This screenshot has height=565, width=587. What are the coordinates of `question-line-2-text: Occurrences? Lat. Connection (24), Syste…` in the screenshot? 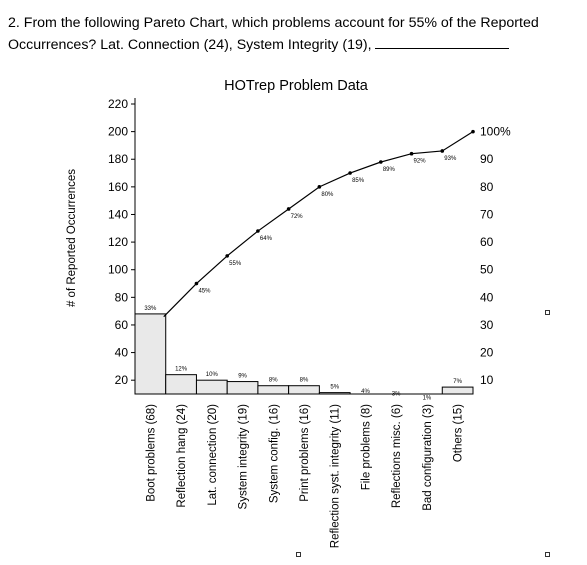 It's located at (190, 45).